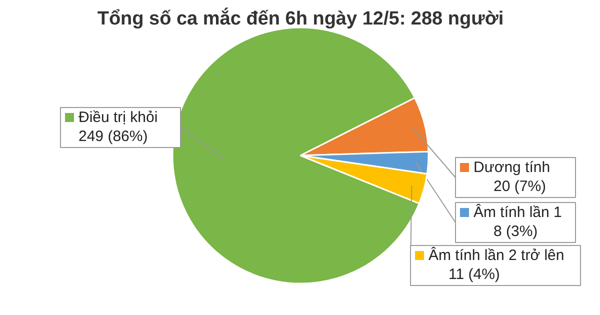 The width and height of the screenshot is (600, 315). What do you see at coordinates (300, 19) in the screenshot?
I see `chart-title: Tổng số ca mắc đến 6h ngày 12/5: 288 người` at bounding box center [300, 19].